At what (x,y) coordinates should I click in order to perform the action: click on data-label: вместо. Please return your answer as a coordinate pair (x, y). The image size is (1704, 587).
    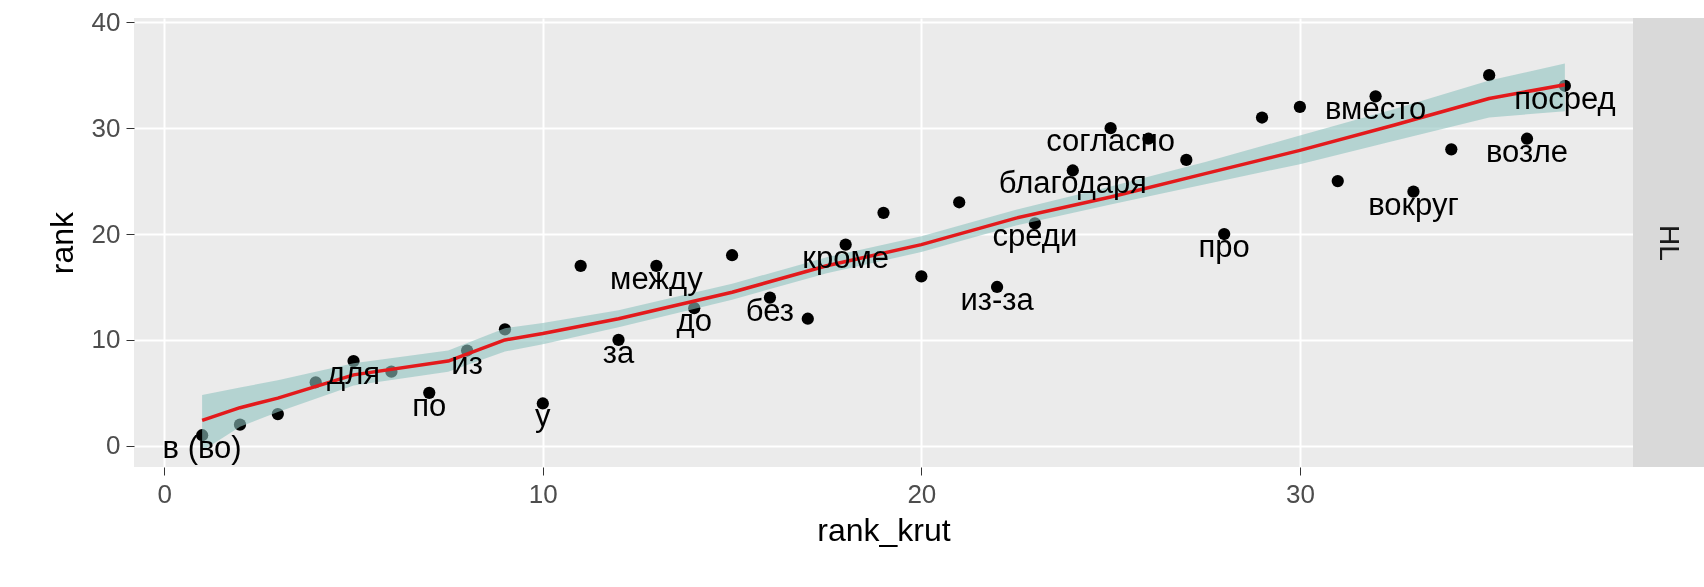
    Looking at the image, I should click on (1375, 109).